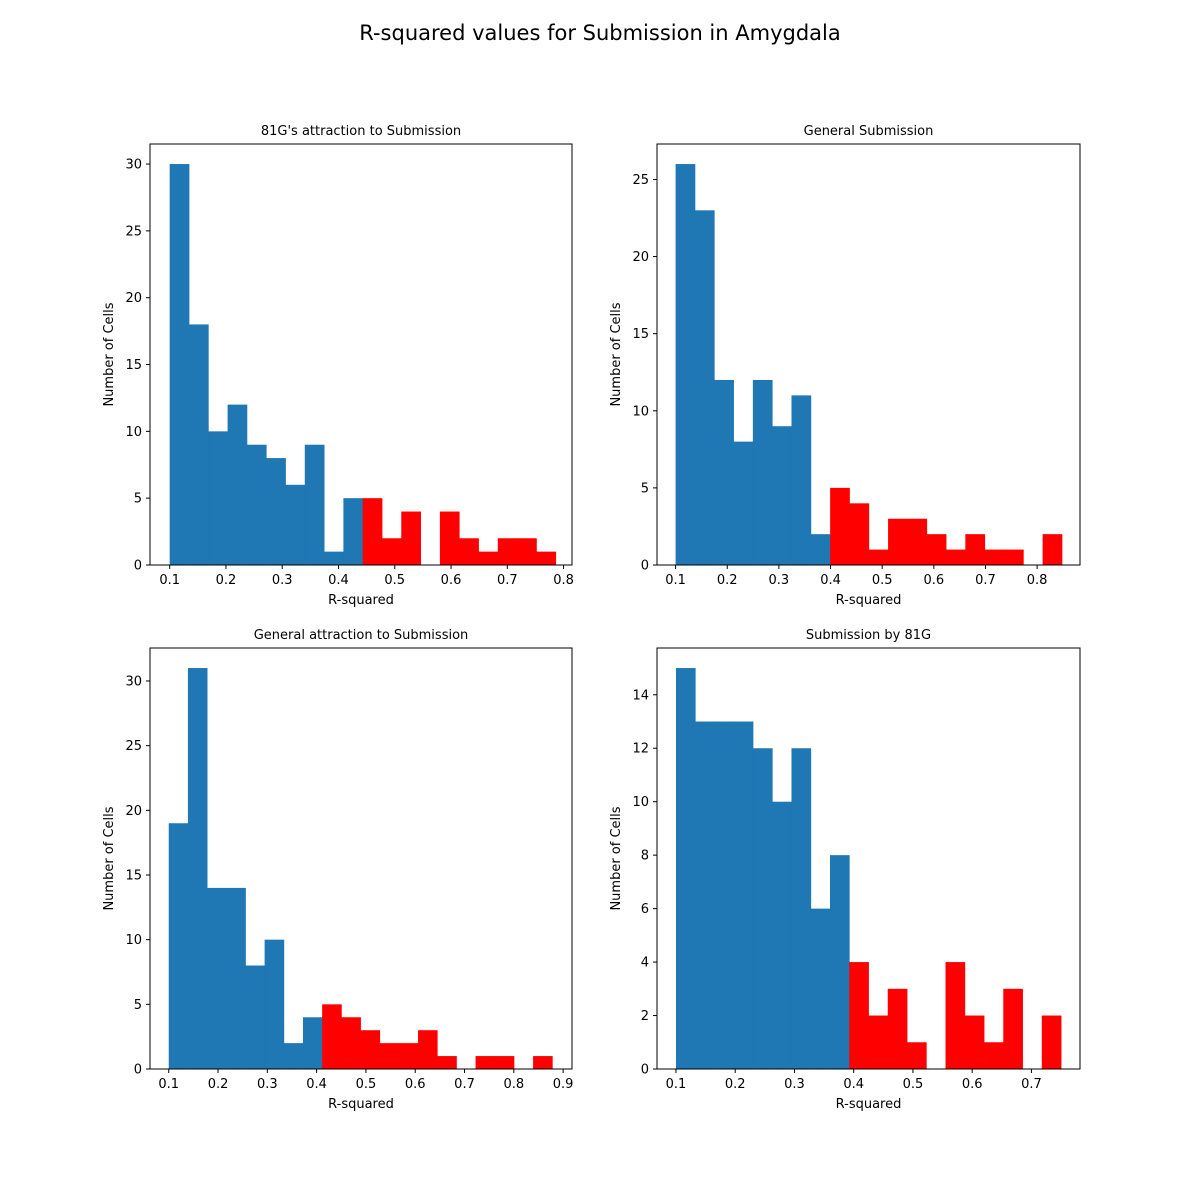 Image resolution: width=1200 pixels, height=1200 pixels. Describe the element at coordinates (869, 131) in the screenshot. I see `subplot-title: General Submission` at that location.